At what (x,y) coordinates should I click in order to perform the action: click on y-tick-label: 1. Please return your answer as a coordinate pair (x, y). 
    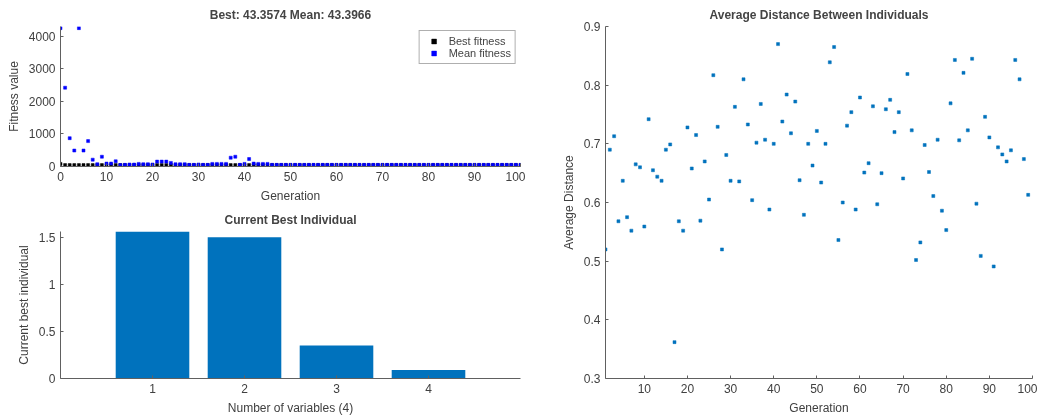
    Looking at the image, I should click on (52, 284).